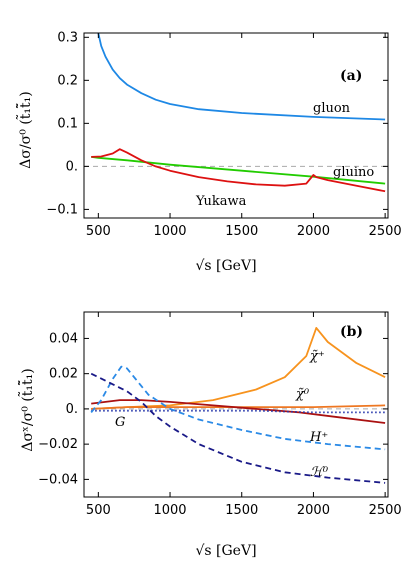 The width and height of the screenshot is (413, 574). What do you see at coordinates (351, 76) in the screenshot?
I see `panel-tag-a: (a)` at bounding box center [351, 76].